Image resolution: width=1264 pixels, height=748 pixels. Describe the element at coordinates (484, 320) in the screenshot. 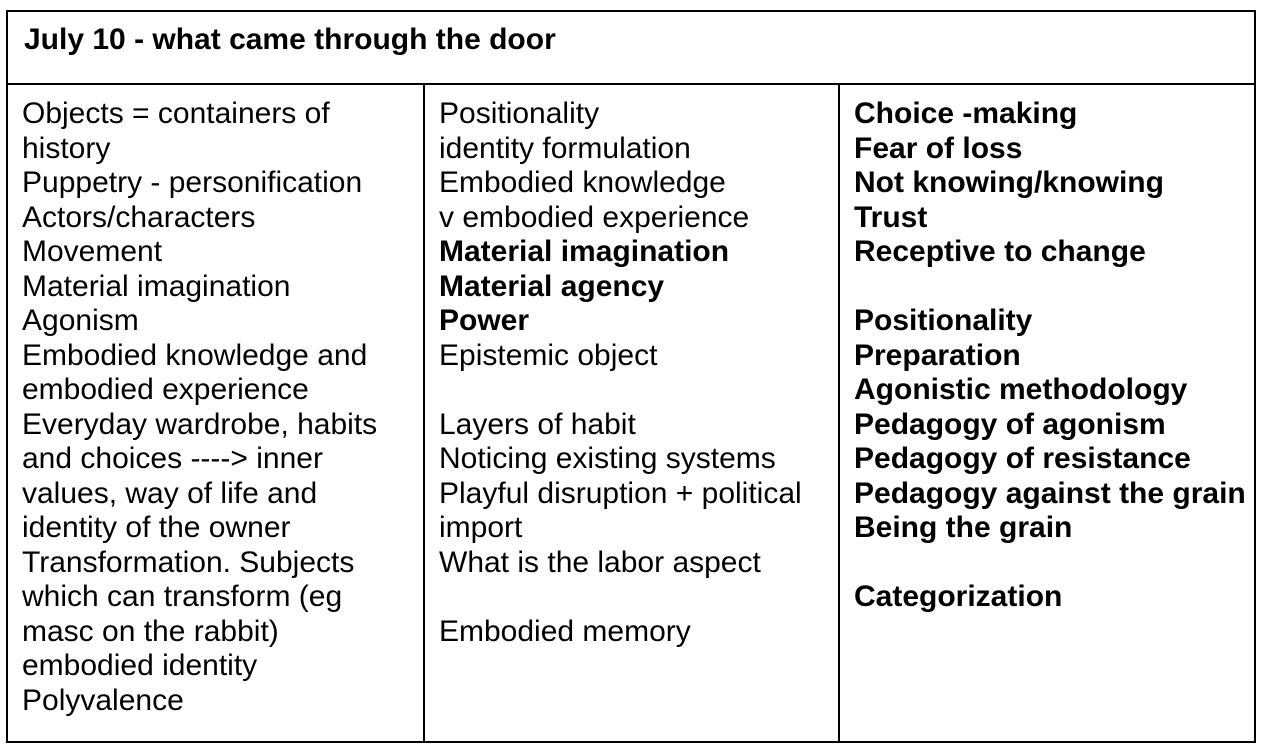

I see `note-line: Power` at that location.